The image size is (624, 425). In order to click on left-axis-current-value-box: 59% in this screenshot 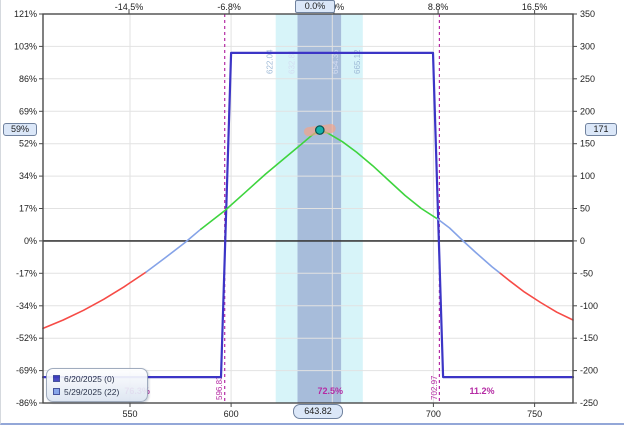, I will do `click(20, 129)`.